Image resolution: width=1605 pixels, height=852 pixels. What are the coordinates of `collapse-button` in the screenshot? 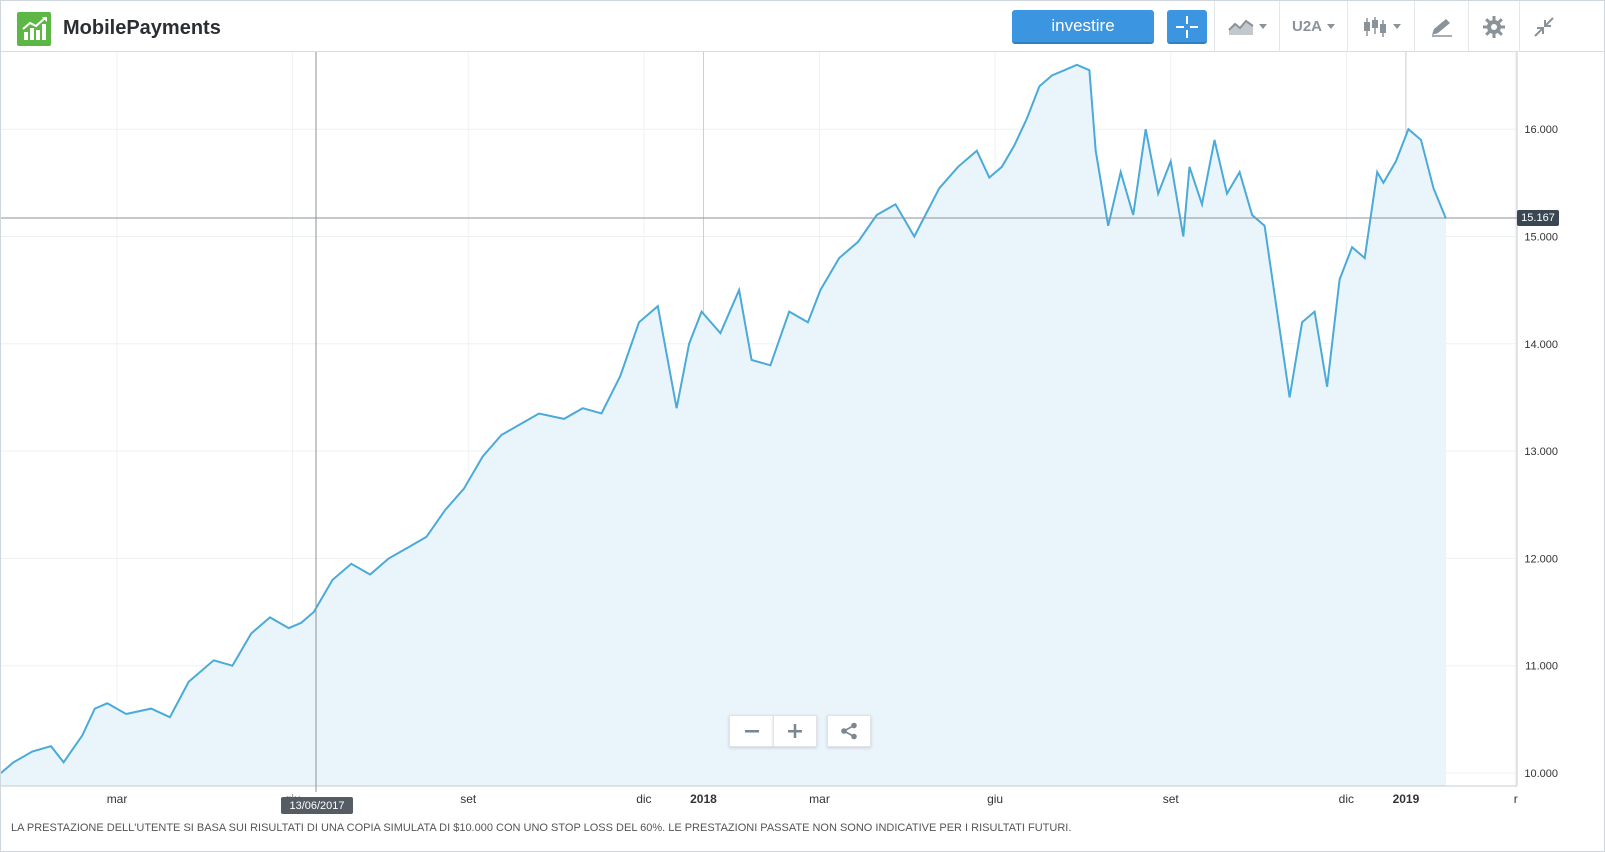 It's located at (1543, 26).